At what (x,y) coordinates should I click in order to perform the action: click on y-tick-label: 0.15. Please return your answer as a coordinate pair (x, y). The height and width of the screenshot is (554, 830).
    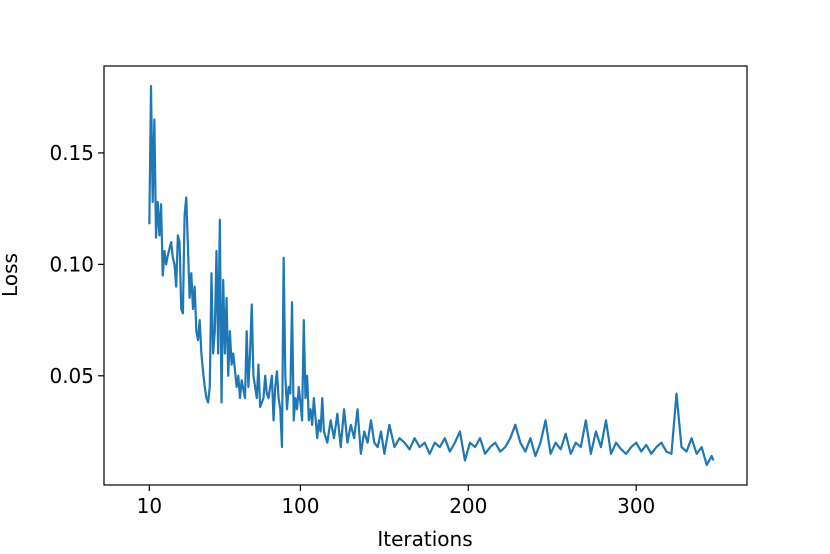
    Looking at the image, I should click on (71, 153).